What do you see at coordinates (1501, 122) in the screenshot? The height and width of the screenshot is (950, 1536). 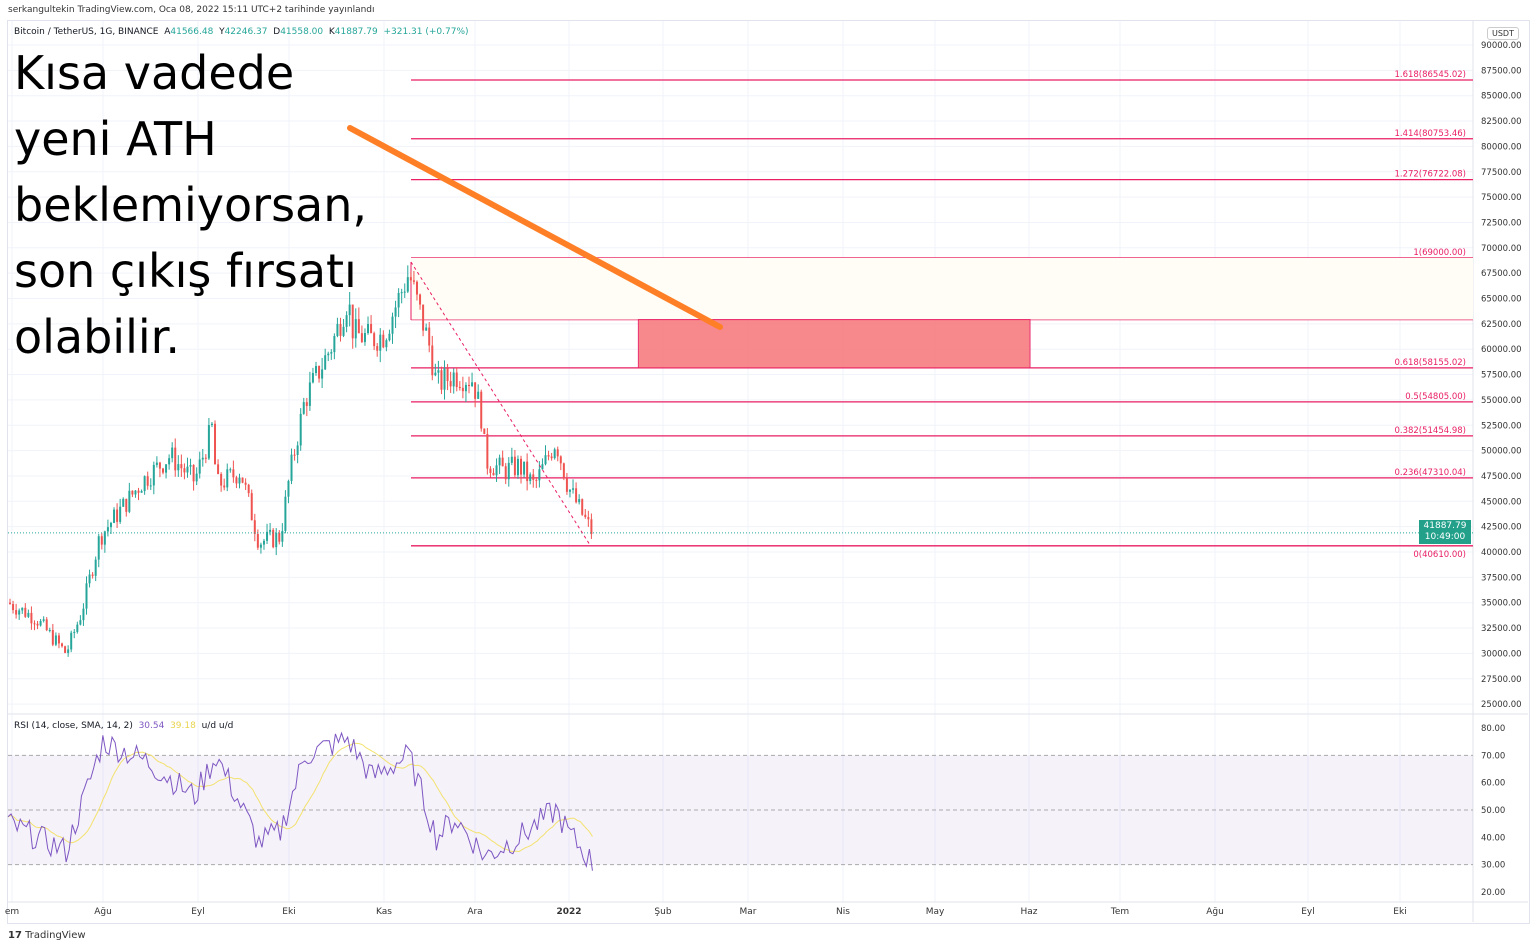 I see `price-tick: 82500.00` at bounding box center [1501, 122].